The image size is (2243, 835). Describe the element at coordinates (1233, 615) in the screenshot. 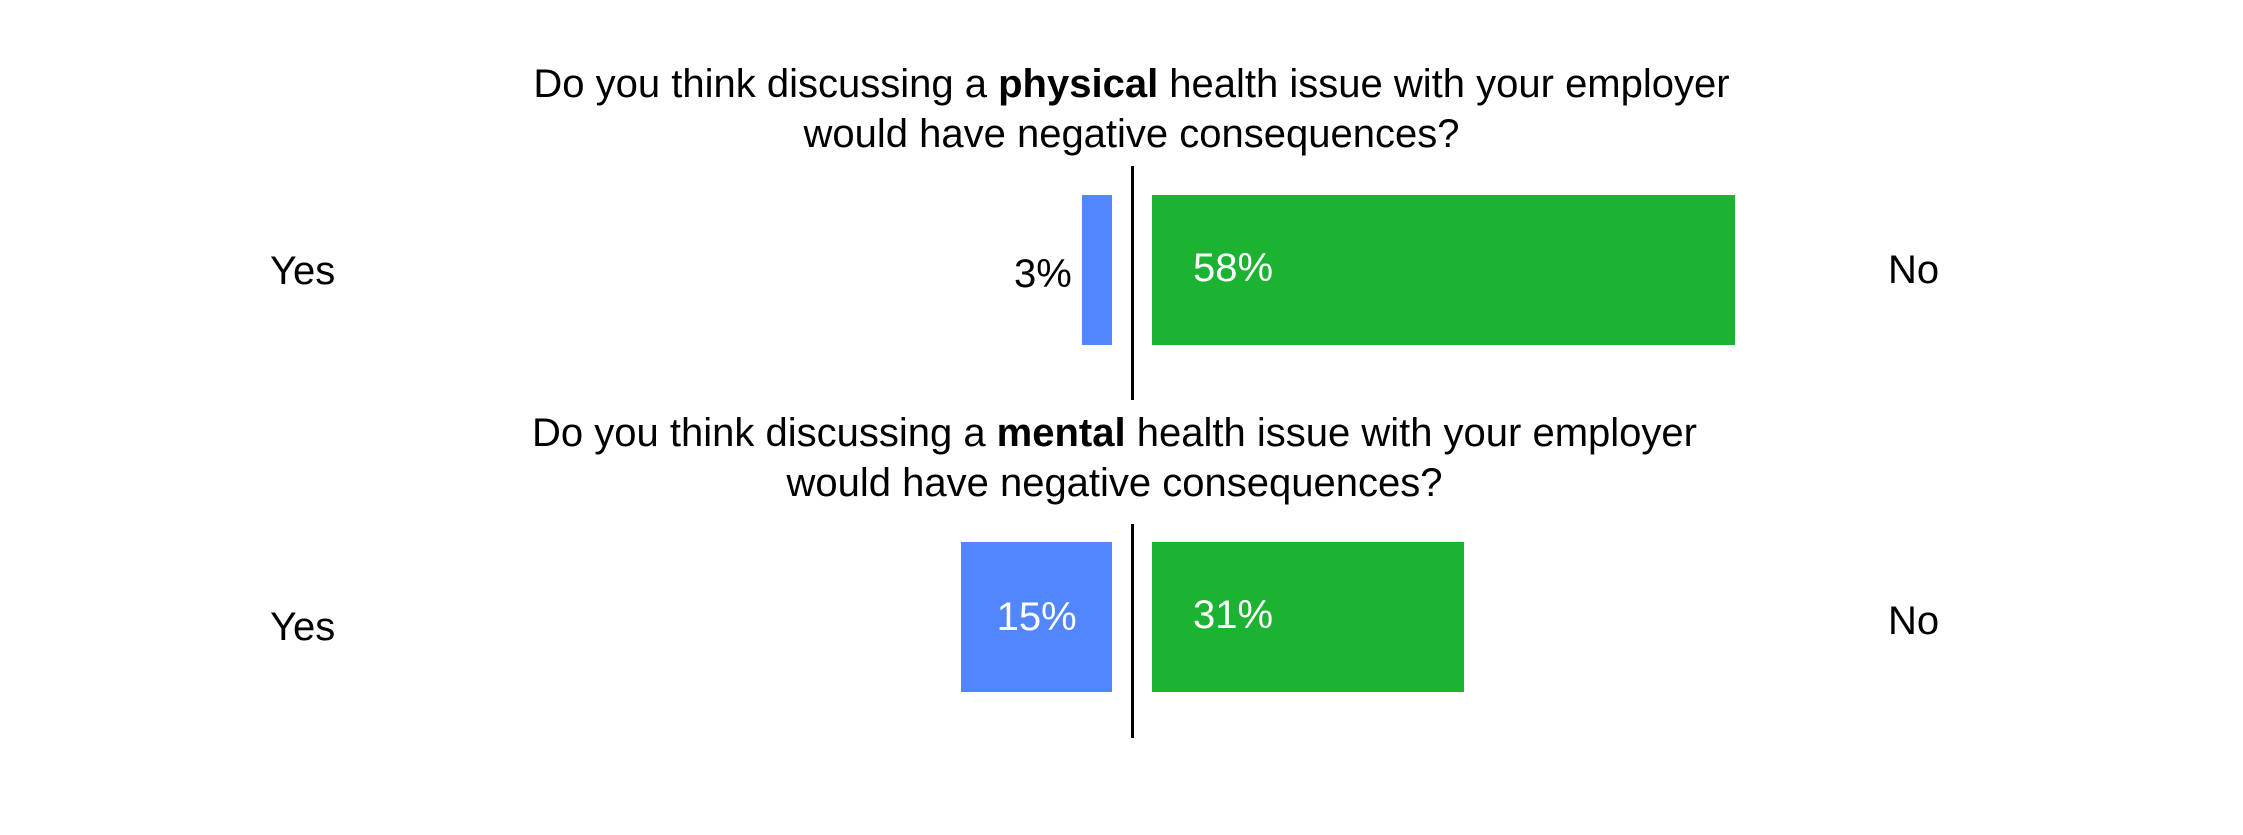

I see `value-label-no: 31%` at that location.